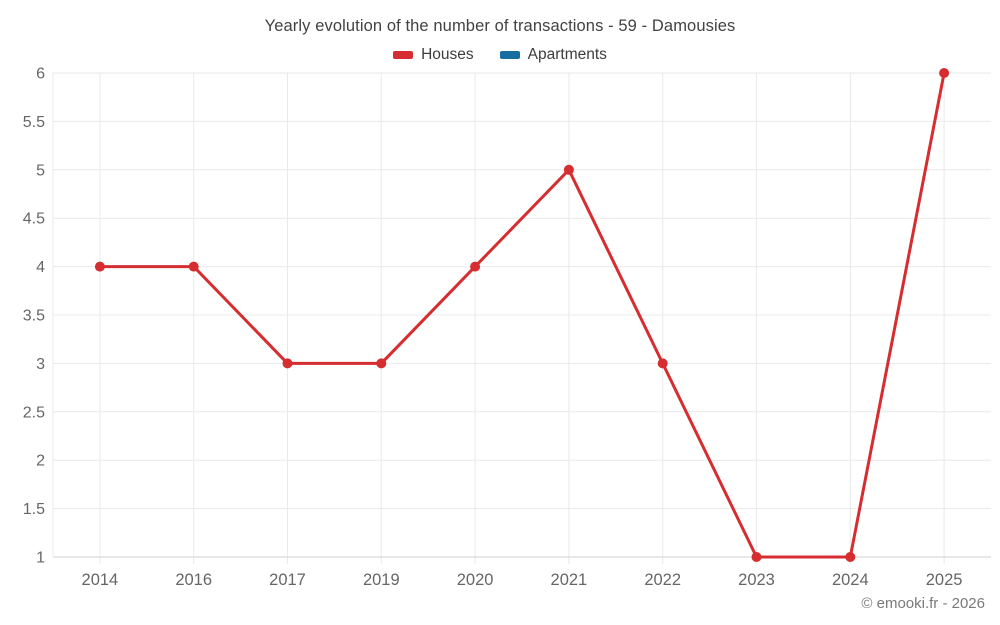 The height and width of the screenshot is (625, 1000). What do you see at coordinates (34, 316) in the screenshot?
I see `y-axis-label: 3.5` at bounding box center [34, 316].